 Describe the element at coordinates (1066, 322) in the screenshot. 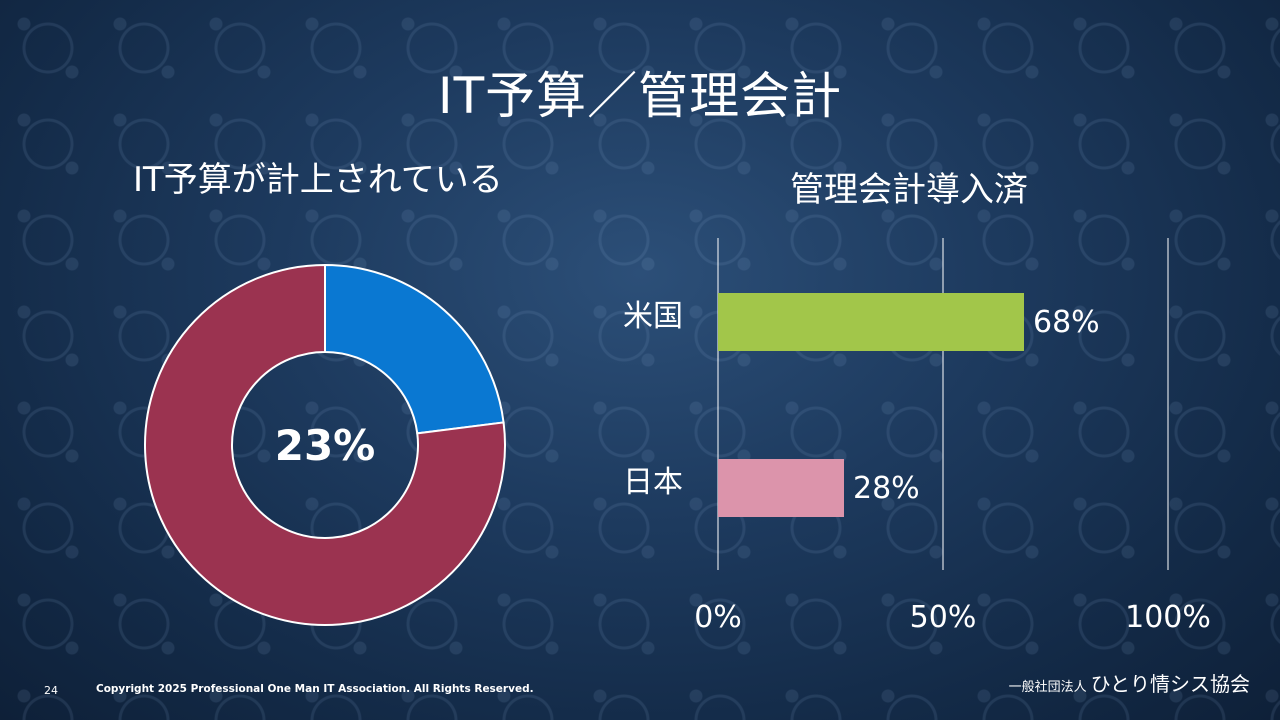

I see `bar-value-label: 68%` at that location.